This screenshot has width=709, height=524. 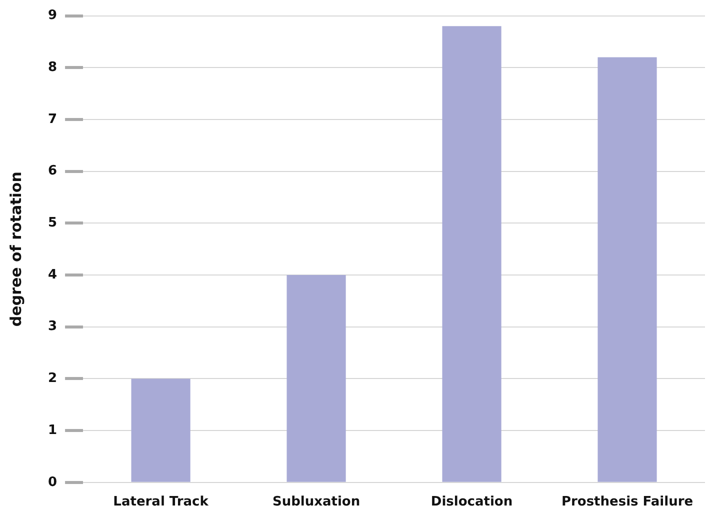 What do you see at coordinates (53, 119) in the screenshot?
I see `y-tick-label: 7` at bounding box center [53, 119].